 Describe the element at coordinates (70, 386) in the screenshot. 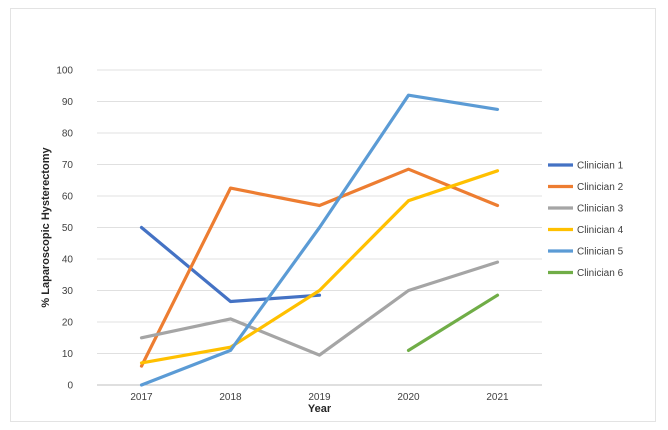

I see `y-tick-label: 0` at that location.